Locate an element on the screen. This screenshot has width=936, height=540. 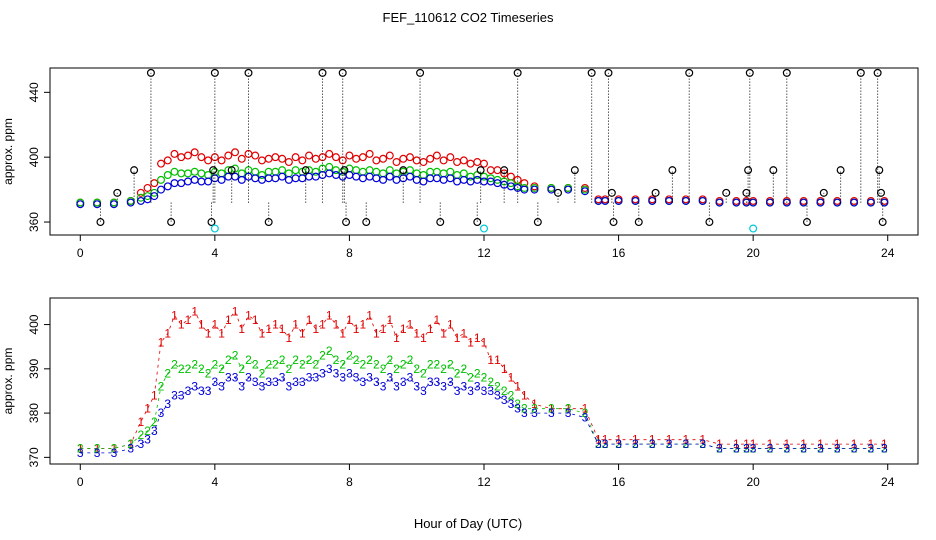
flagged-point is located at coordinates (214, 228).